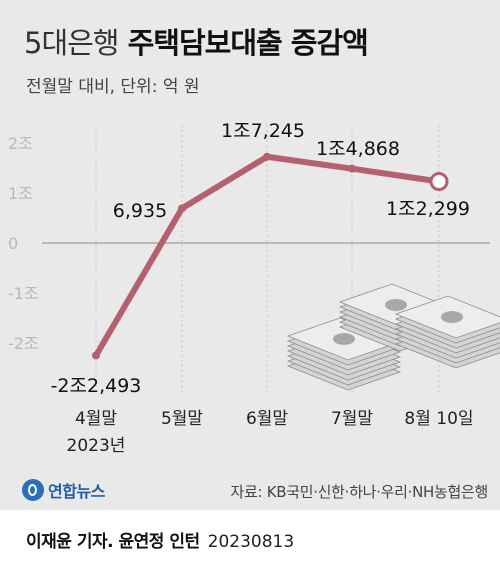  What do you see at coordinates (20, 193) in the screenshot?
I see `y-tick-label: 1조` at bounding box center [20, 193].